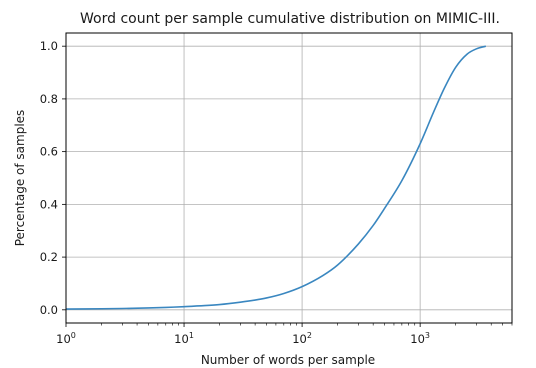 The image size is (536, 368). Describe the element at coordinates (420, 338) in the screenshot. I see `x-tick-label: 10³` at that location.